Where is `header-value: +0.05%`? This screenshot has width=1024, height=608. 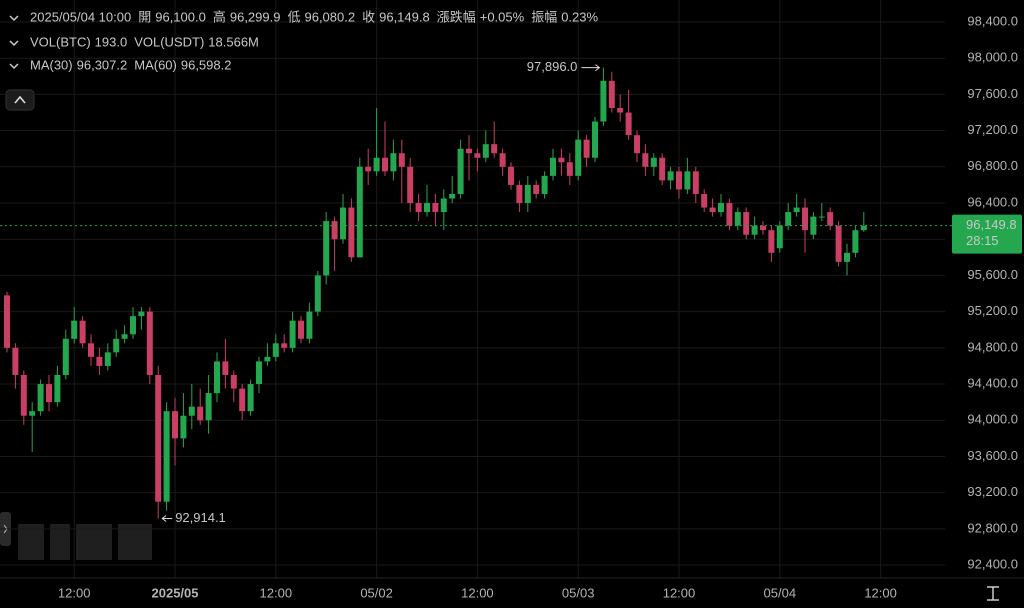 header-value: +0.05% is located at coordinates (502, 16).